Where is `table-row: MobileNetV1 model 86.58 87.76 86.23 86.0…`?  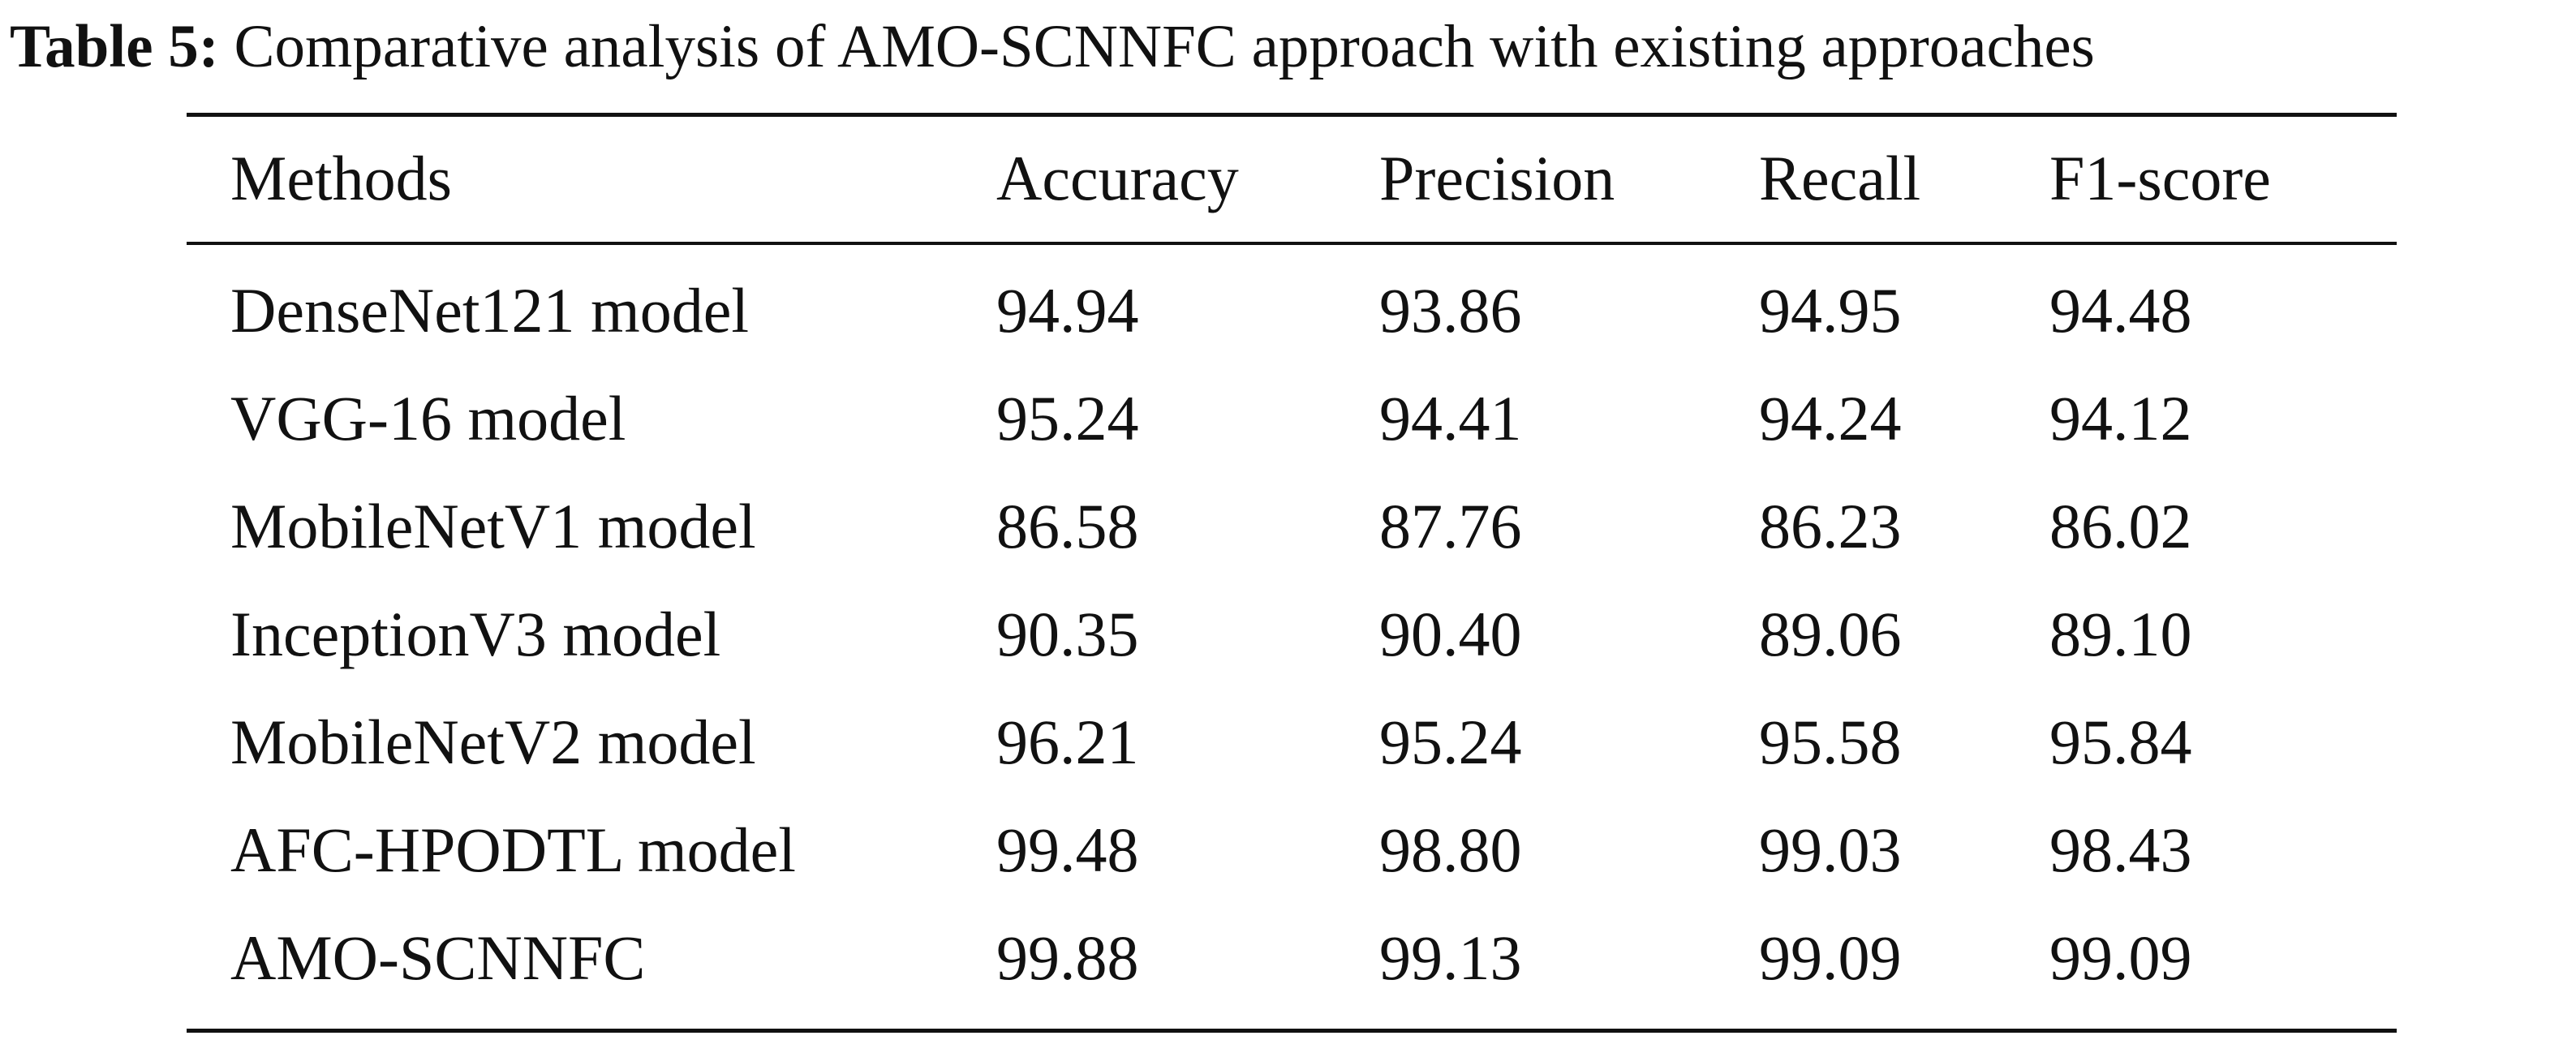 table-row: MobileNetV1 model 86.58 87.76 86.23 86.0… is located at coordinates (1288, 526).